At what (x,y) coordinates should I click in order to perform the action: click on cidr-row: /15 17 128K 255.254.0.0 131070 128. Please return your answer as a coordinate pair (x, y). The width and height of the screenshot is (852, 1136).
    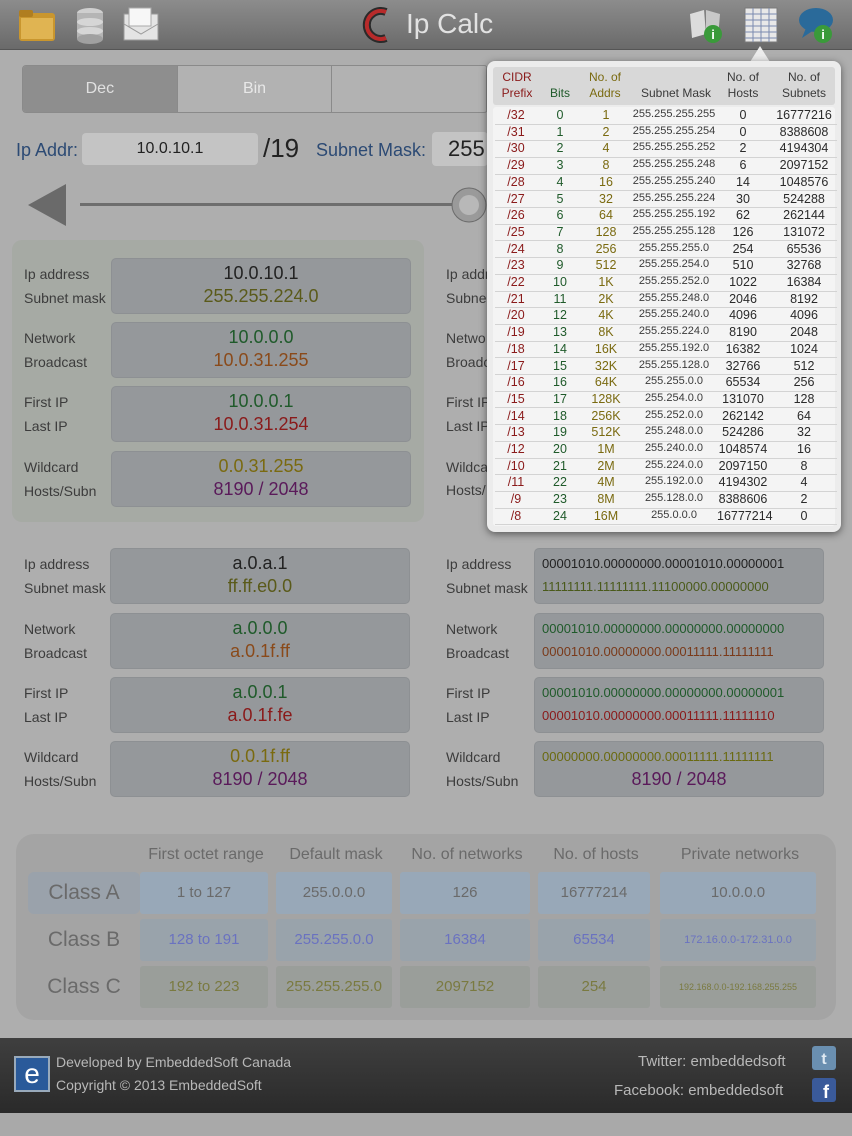
    Looking at the image, I should click on (666, 400).